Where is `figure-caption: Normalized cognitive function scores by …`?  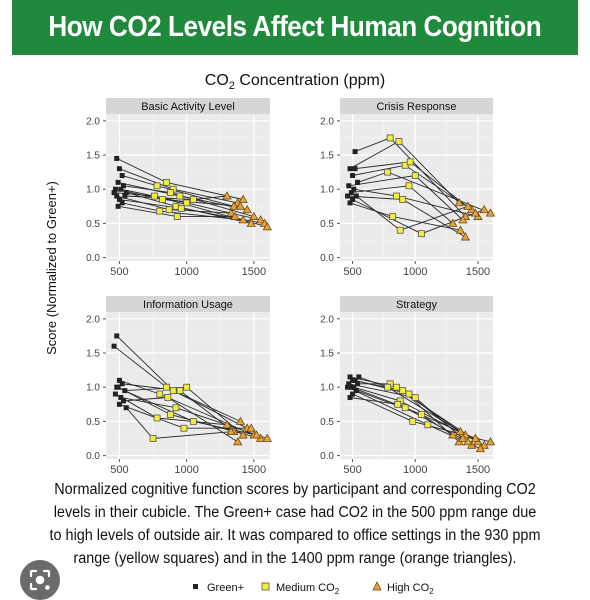 figure-caption: Normalized cognitive function scores by … is located at coordinates (295, 524).